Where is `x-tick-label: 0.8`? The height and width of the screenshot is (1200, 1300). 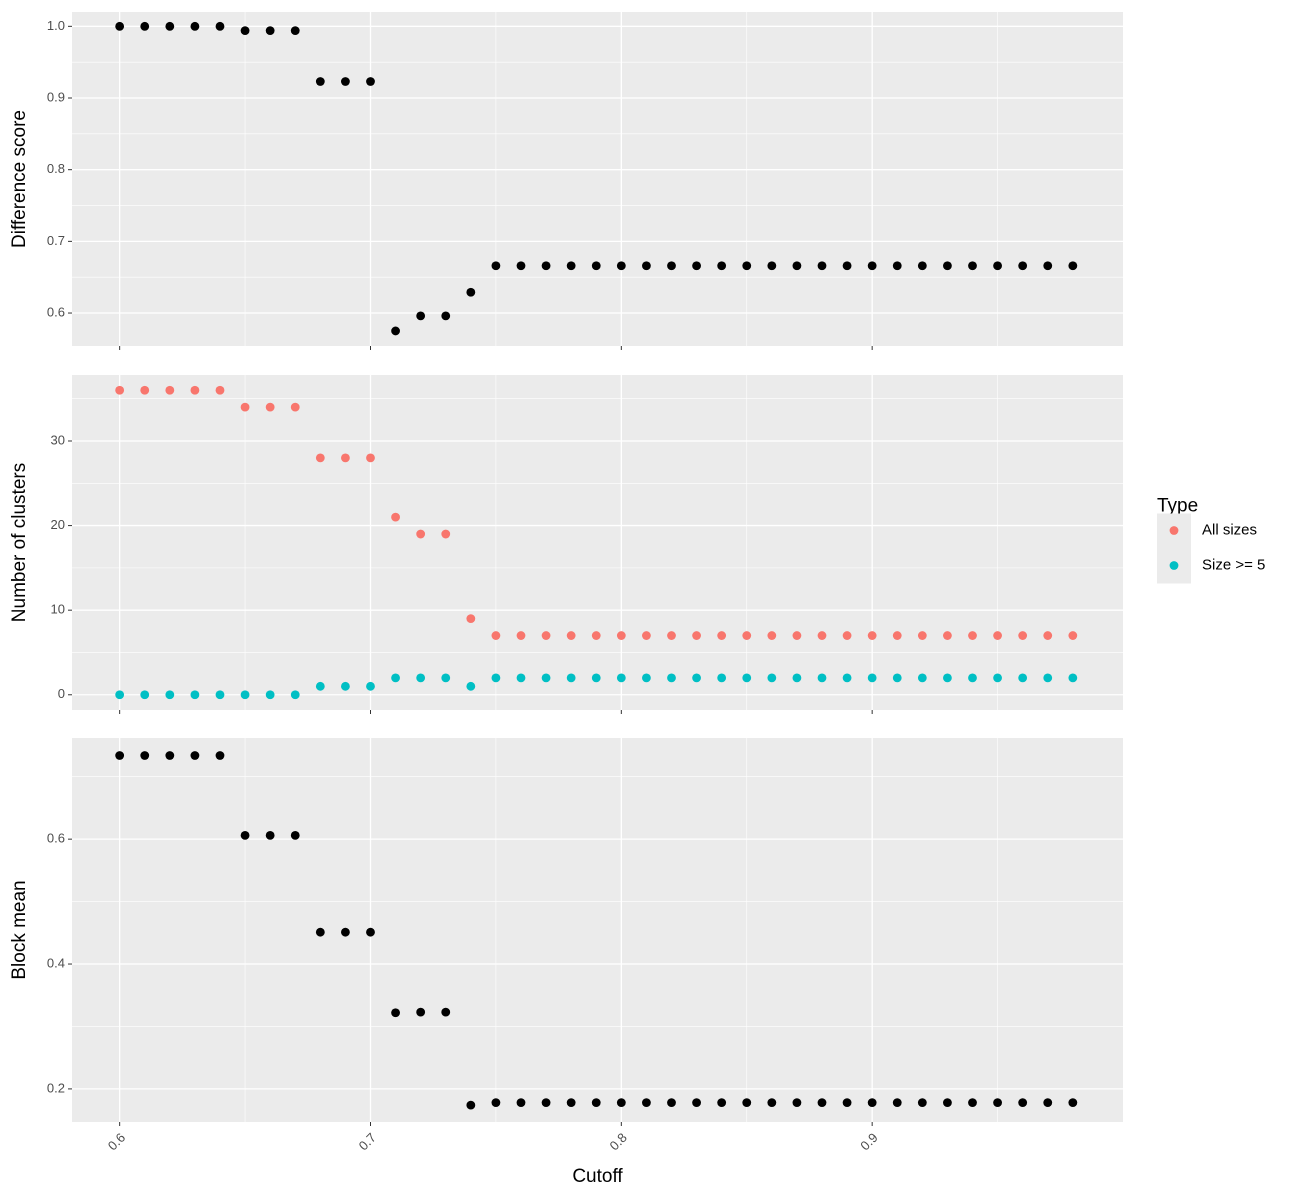
x-tick-label: 0.8 is located at coordinates (617, 1141).